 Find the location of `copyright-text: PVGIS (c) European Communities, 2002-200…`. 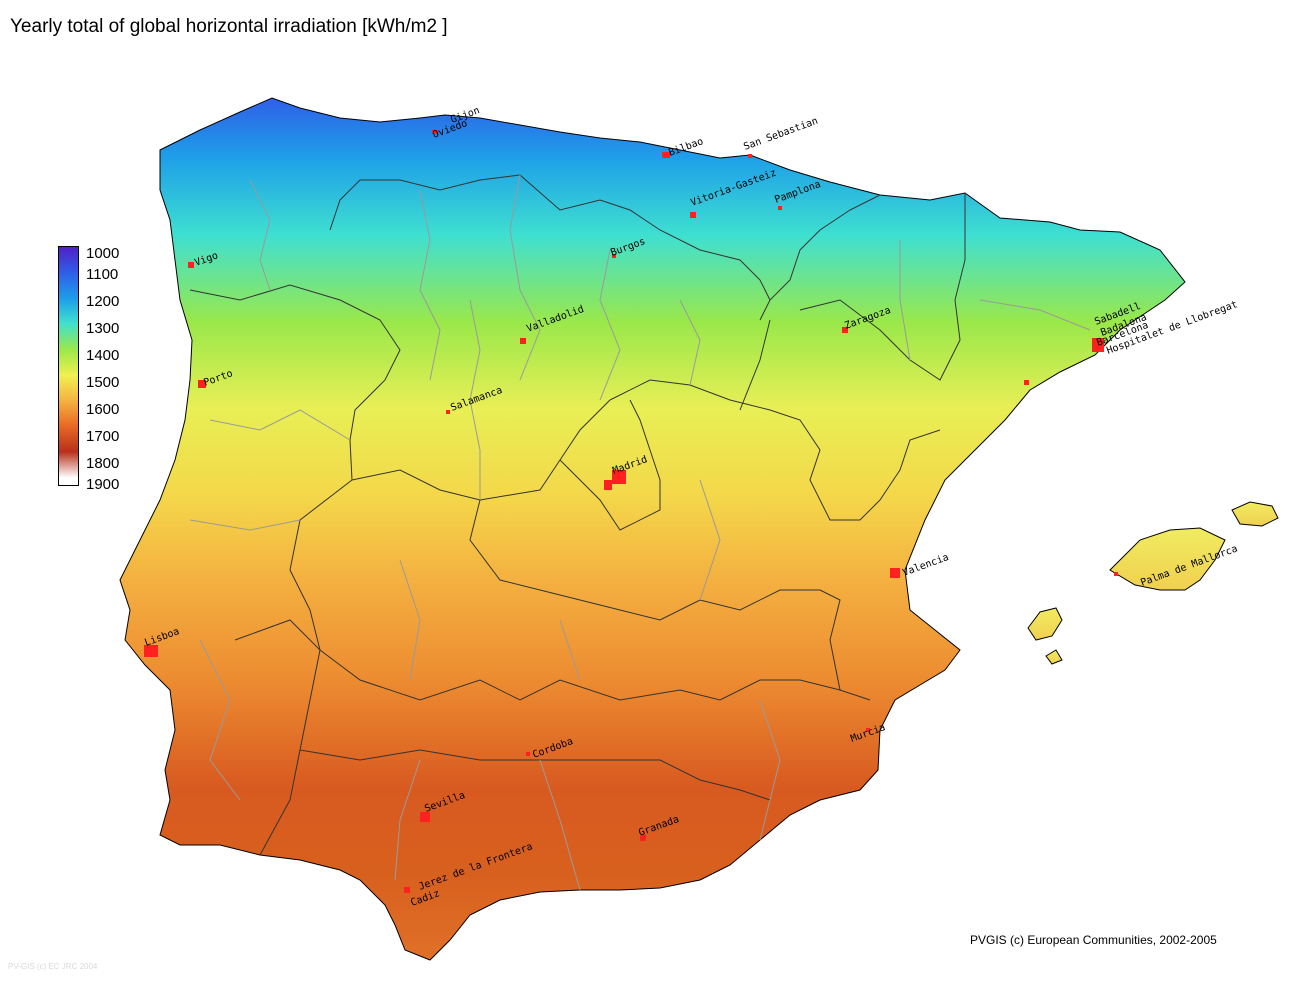

copyright-text: PVGIS (c) European Communities, 2002-200… is located at coordinates (1093, 940).